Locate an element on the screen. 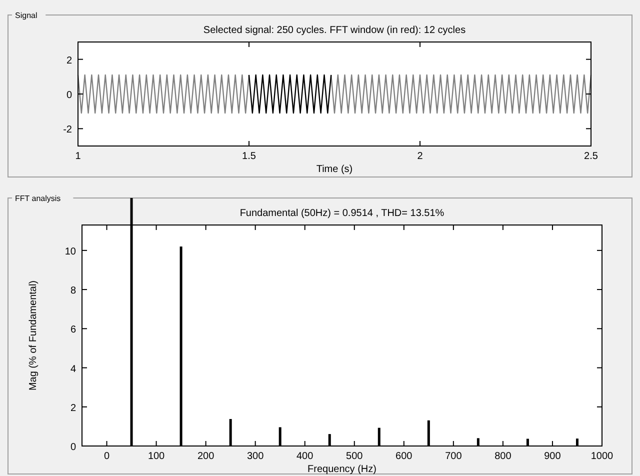 The width and height of the screenshot is (640, 476). y-axis-title: Mag (% of Fundamental) is located at coordinates (33, 335).